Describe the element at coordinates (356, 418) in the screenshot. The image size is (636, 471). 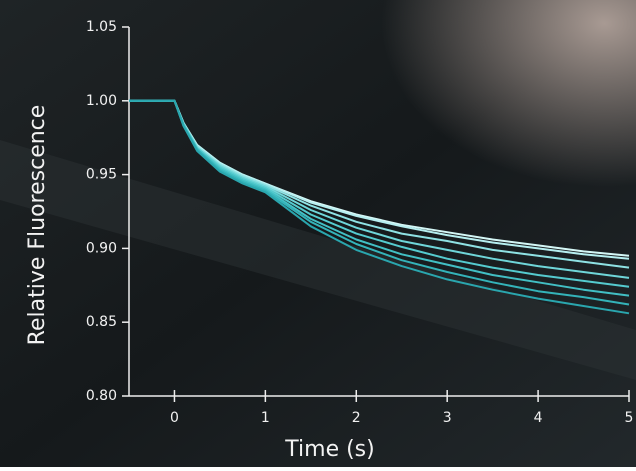
I see `x-tick-label: 2` at that location.